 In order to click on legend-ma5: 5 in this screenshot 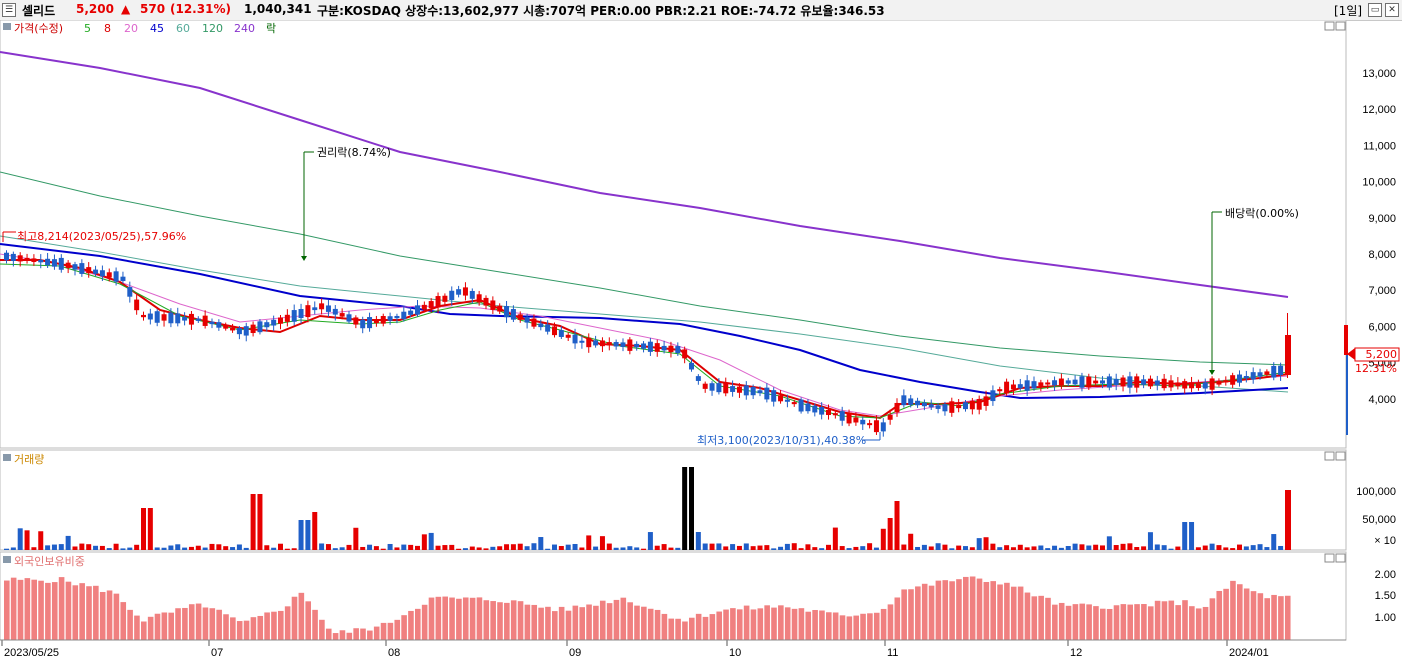, I will do `click(87, 28)`.